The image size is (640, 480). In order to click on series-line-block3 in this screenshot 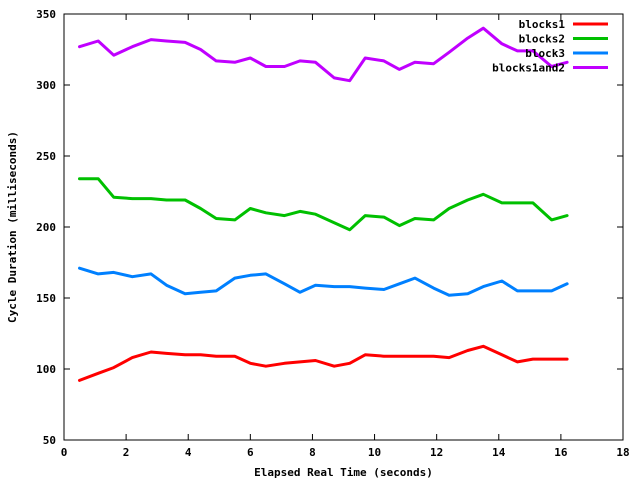, I will do `click(323, 281)`.